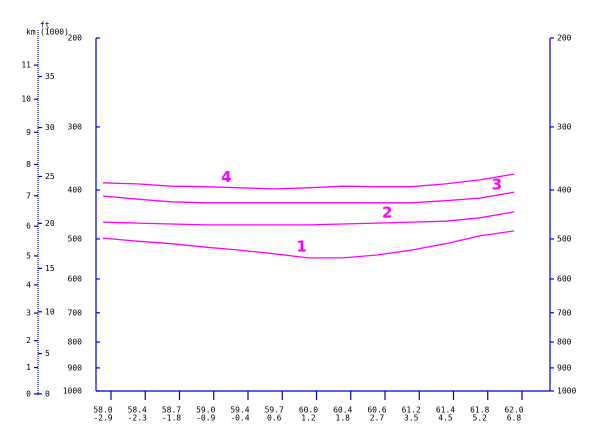 This screenshot has width=600, height=445. Describe the element at coordinates (50, 176) in the screenshot. I see `ft-tick-label: 25` at that location.